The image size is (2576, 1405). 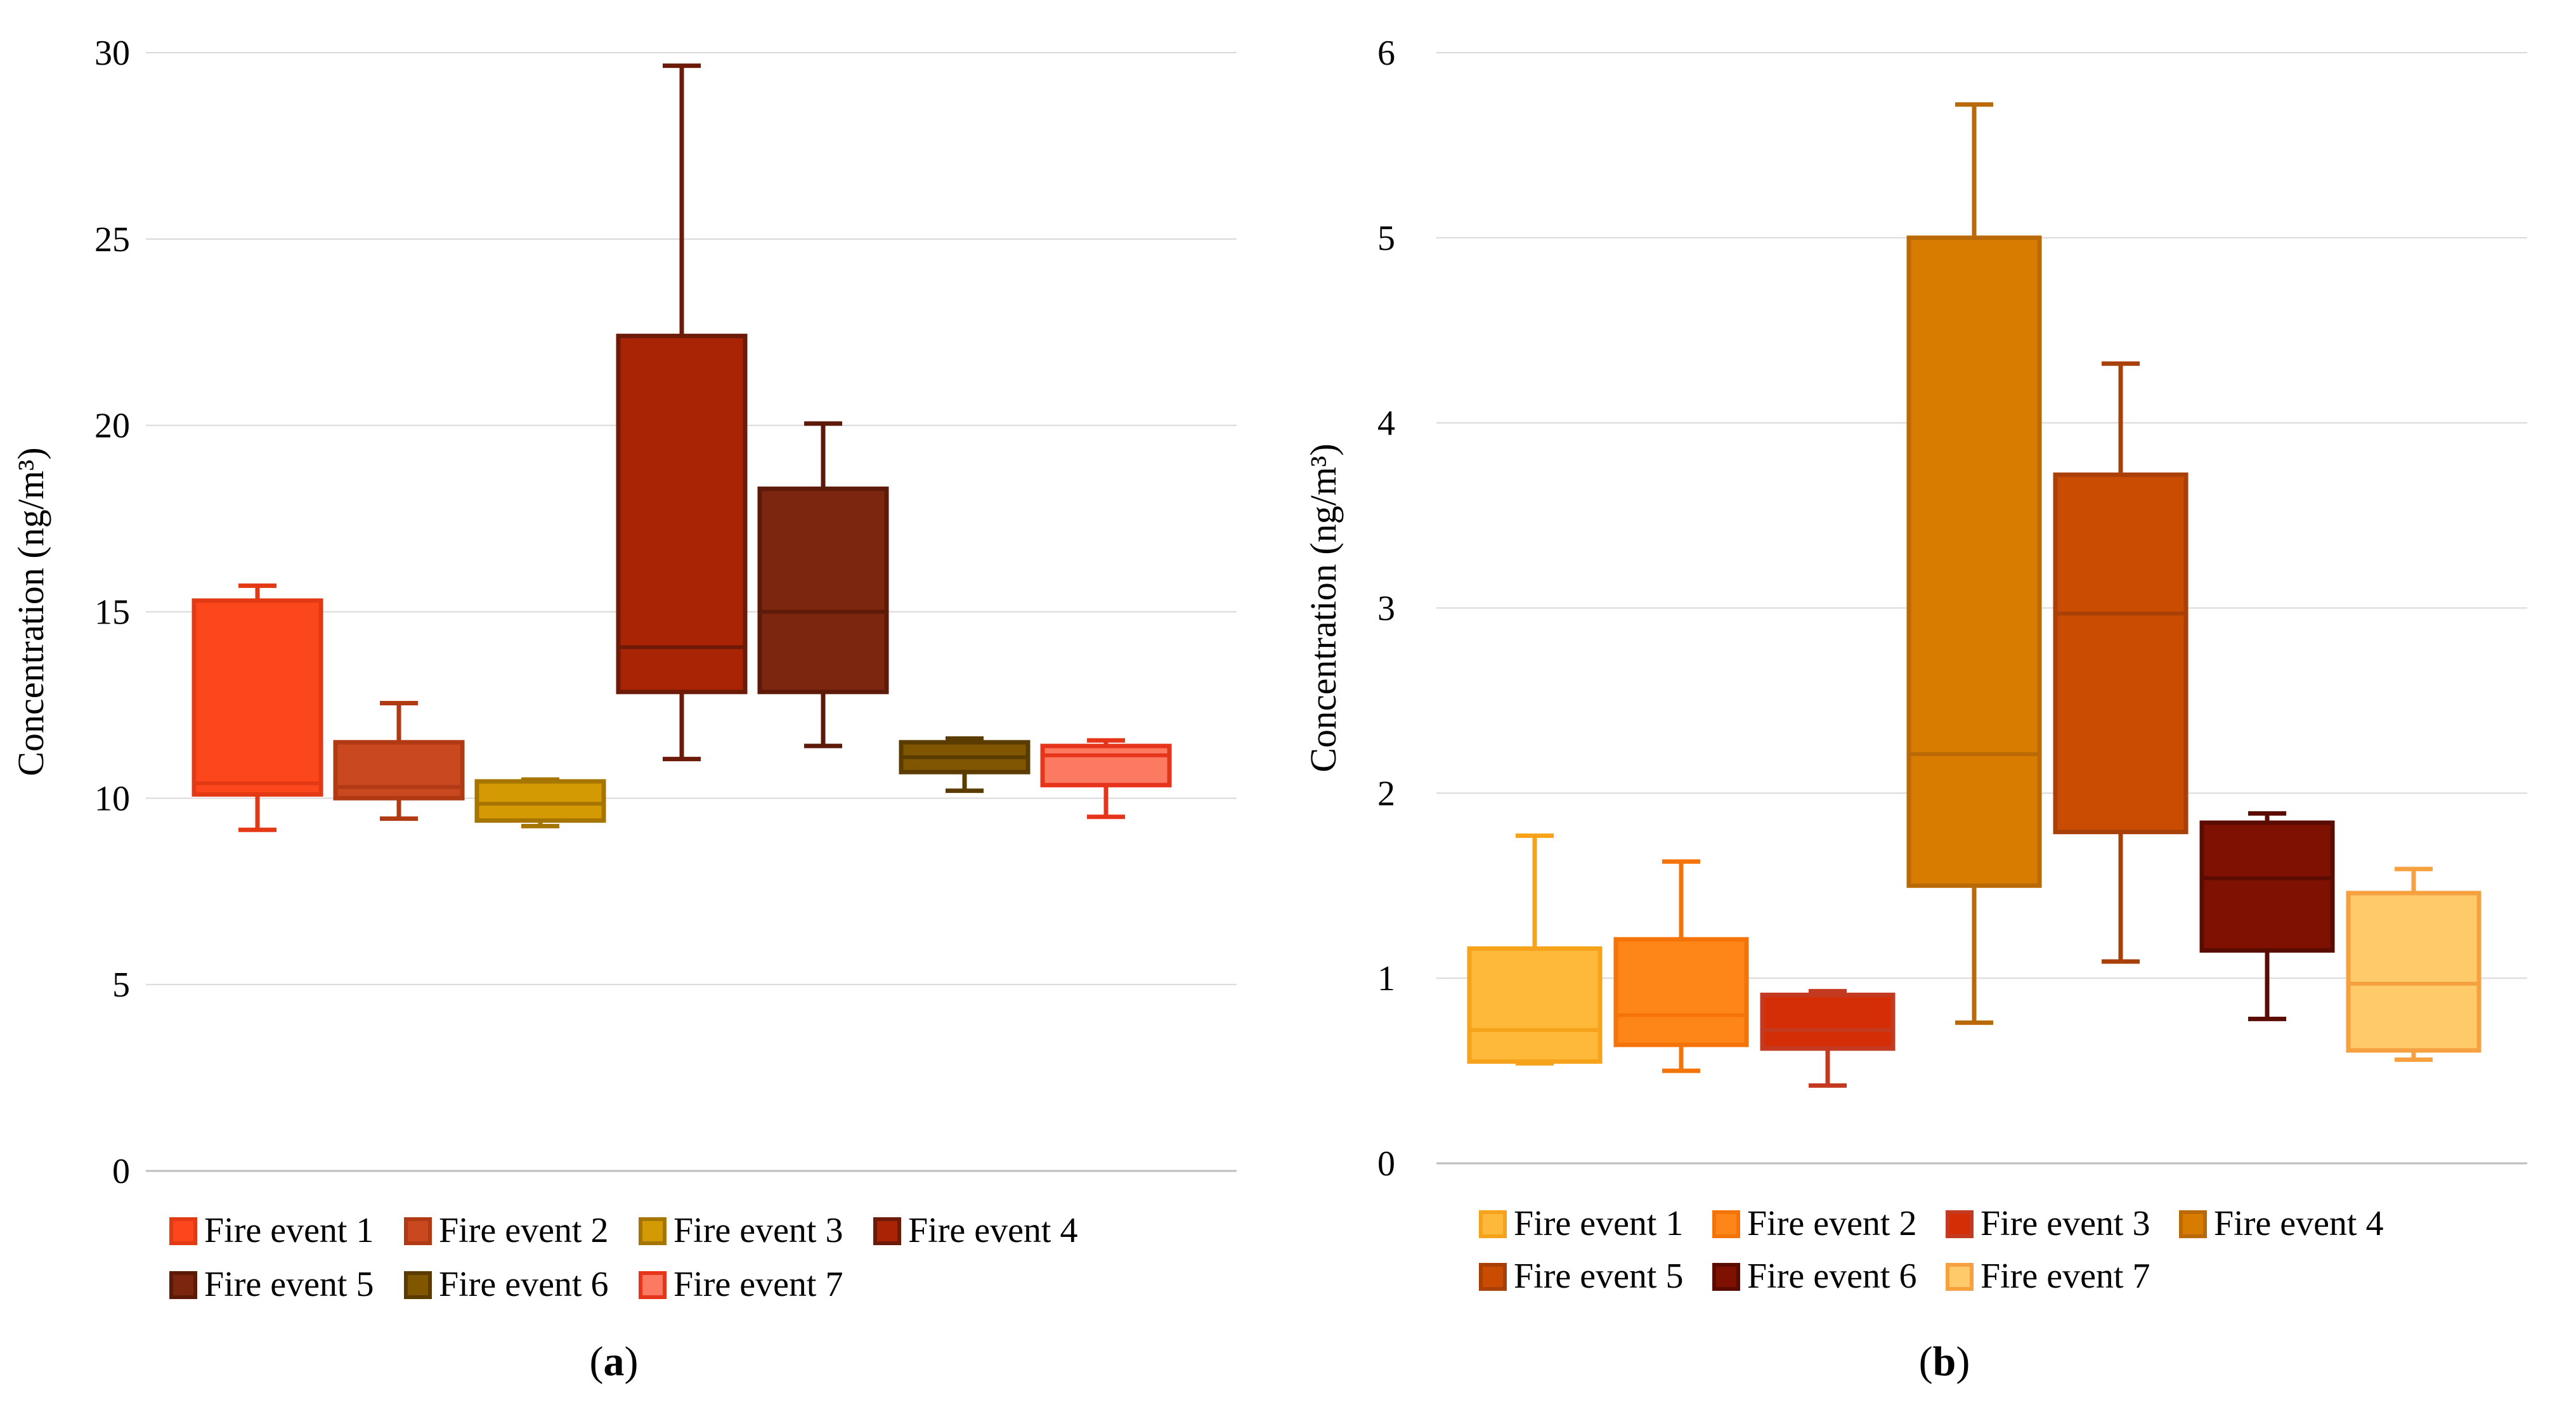 I want to click on y-tick-label: 2, so click(x=1386, y=793).